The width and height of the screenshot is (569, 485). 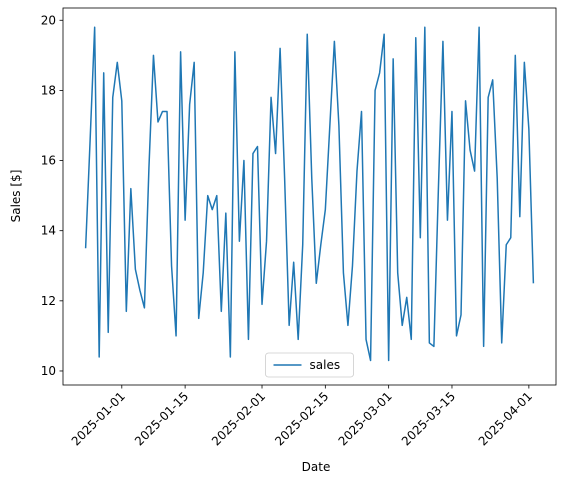 I want to click on x-axis-label: Date, so click(x=316, y=467).